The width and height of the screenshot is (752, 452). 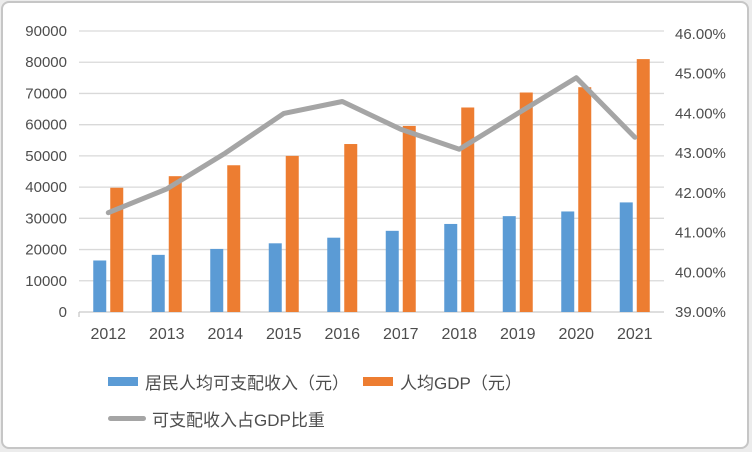 I want to click on left-axis-tick-label: 40000, so click(x=46, y=187).